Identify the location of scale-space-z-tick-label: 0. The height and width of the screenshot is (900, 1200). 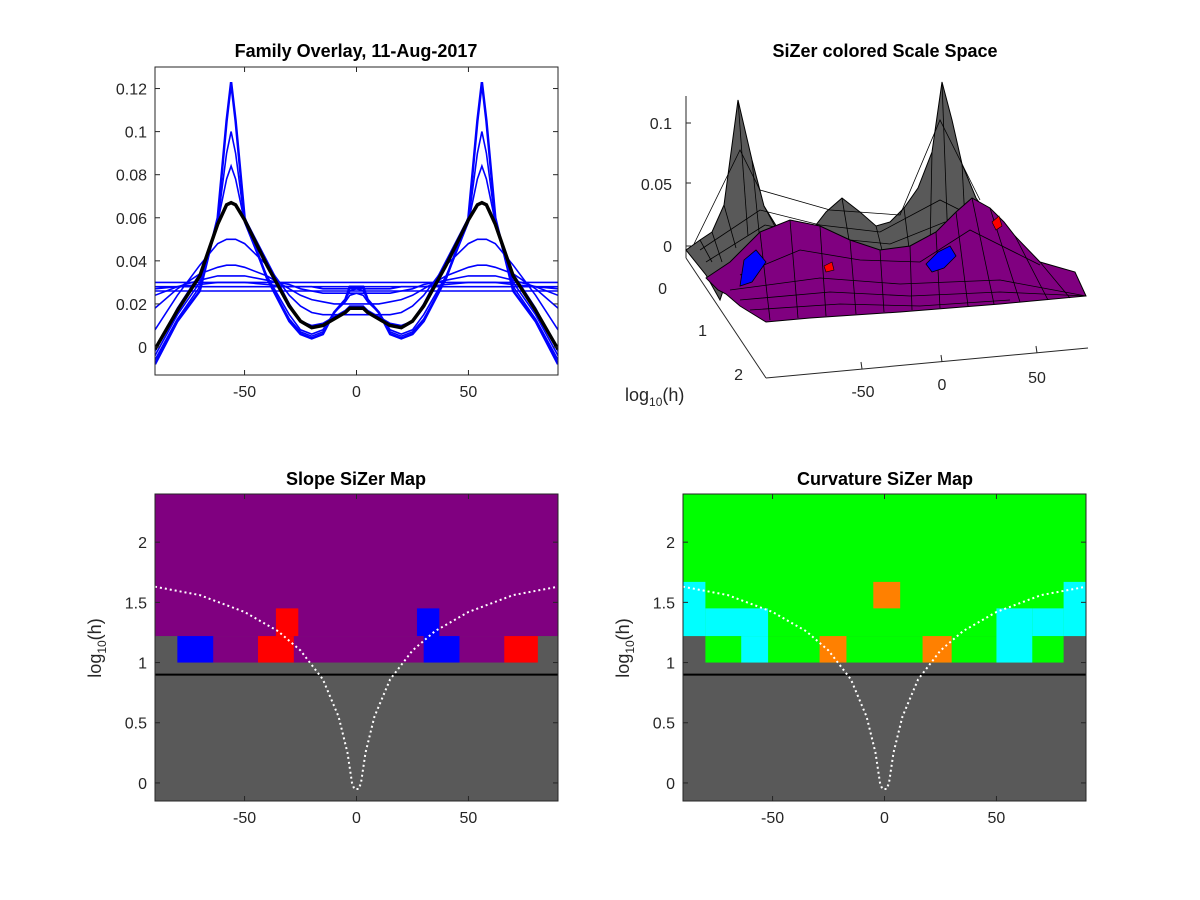
(667, 247).